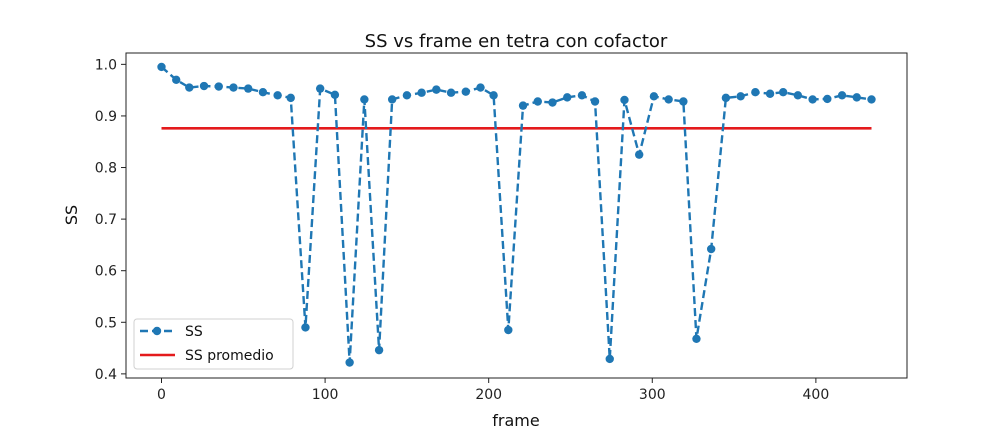 This screenshot has height=432, width=1008. I want to click on y-tick-label: 0.8, so click(106, 169).